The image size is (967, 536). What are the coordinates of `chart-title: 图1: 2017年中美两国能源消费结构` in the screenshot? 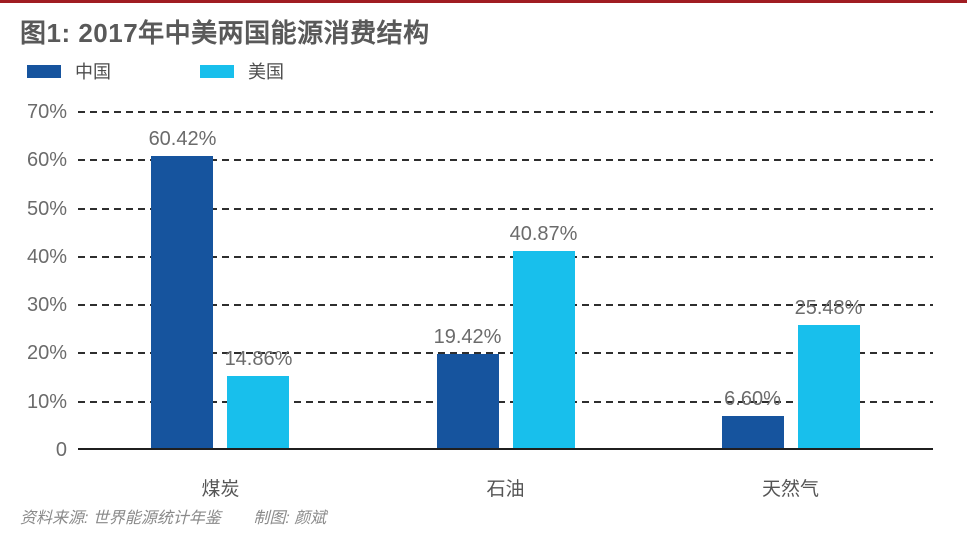 It's located at (225, 33).